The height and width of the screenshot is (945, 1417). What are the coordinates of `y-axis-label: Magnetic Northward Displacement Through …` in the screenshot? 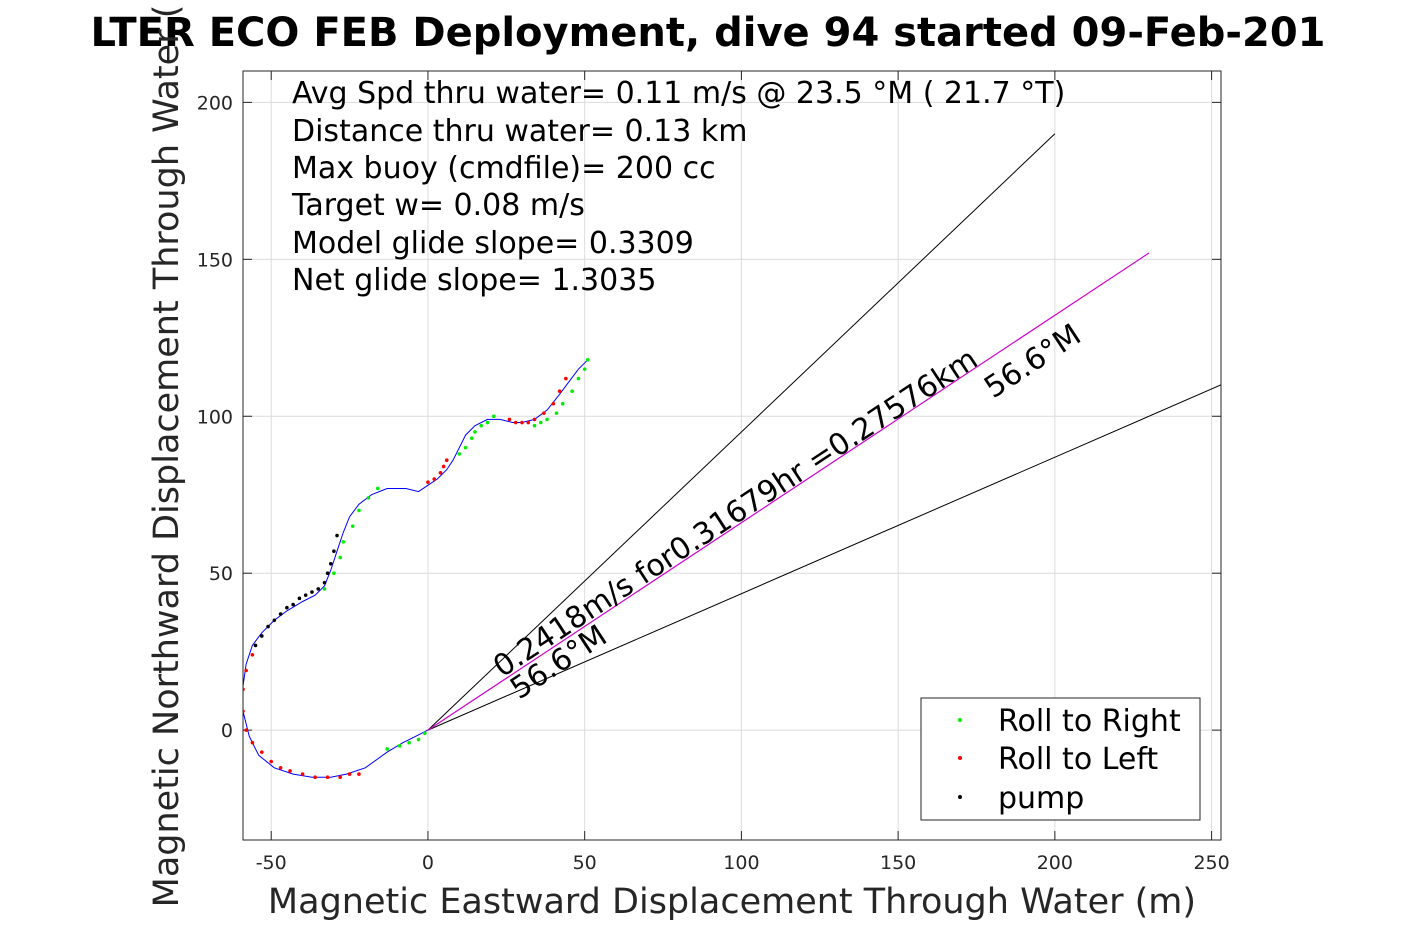 It's located at (167, 456).